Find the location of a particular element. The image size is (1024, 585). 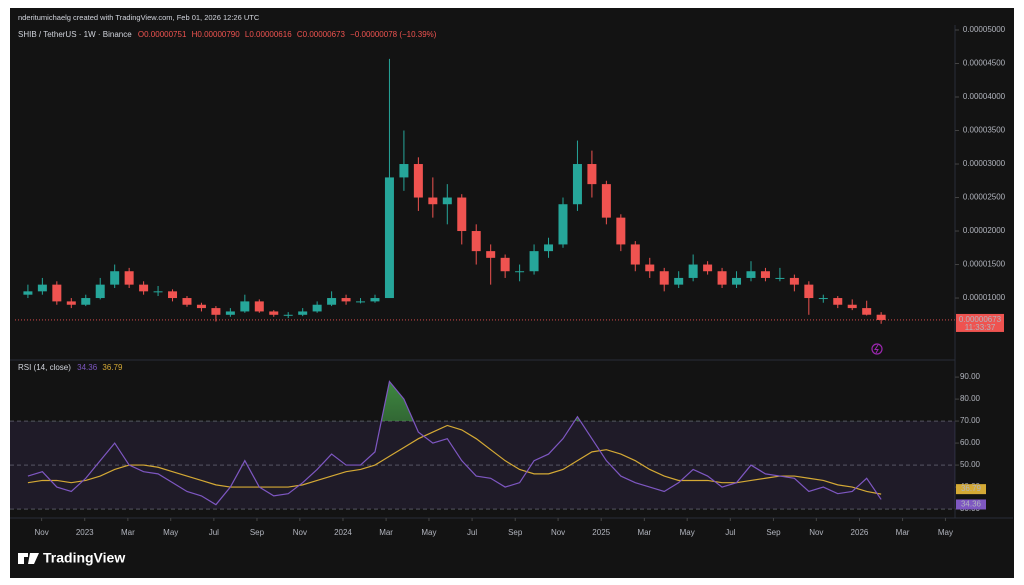

value-badge-label: 36.79 is located at coordinates (971, 488).